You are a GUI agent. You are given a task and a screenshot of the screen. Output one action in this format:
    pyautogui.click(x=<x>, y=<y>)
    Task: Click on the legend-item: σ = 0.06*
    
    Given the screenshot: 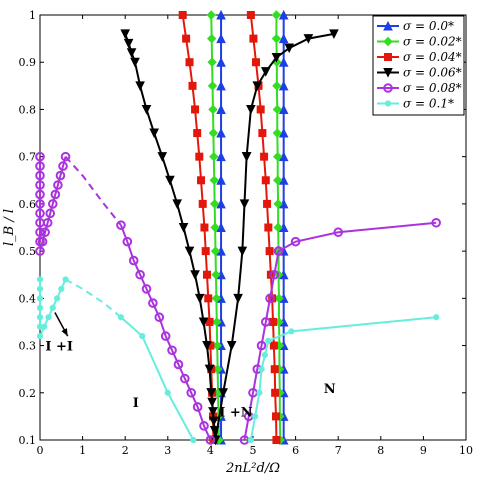 What is the action you would take?
    pyautogui.click(x=419, y=73)
    